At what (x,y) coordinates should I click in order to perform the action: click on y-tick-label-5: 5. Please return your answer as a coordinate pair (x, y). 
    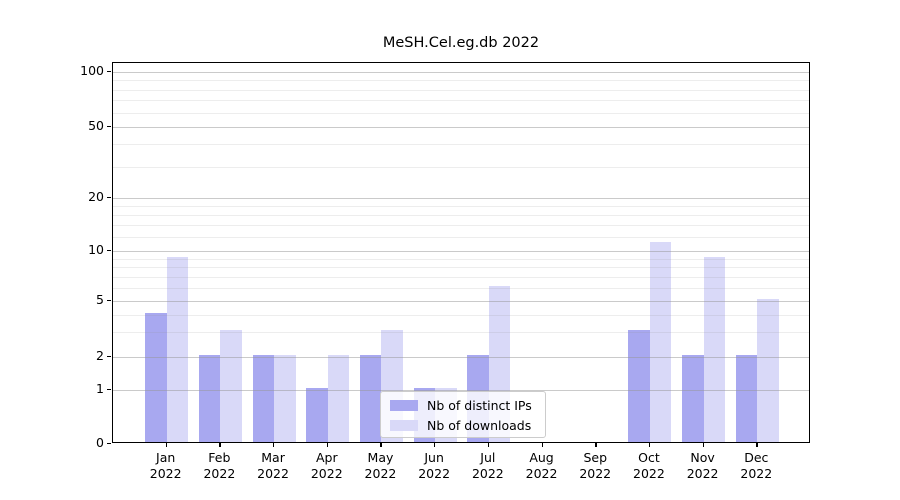
    Looking at the image, I should click on (100, 299).